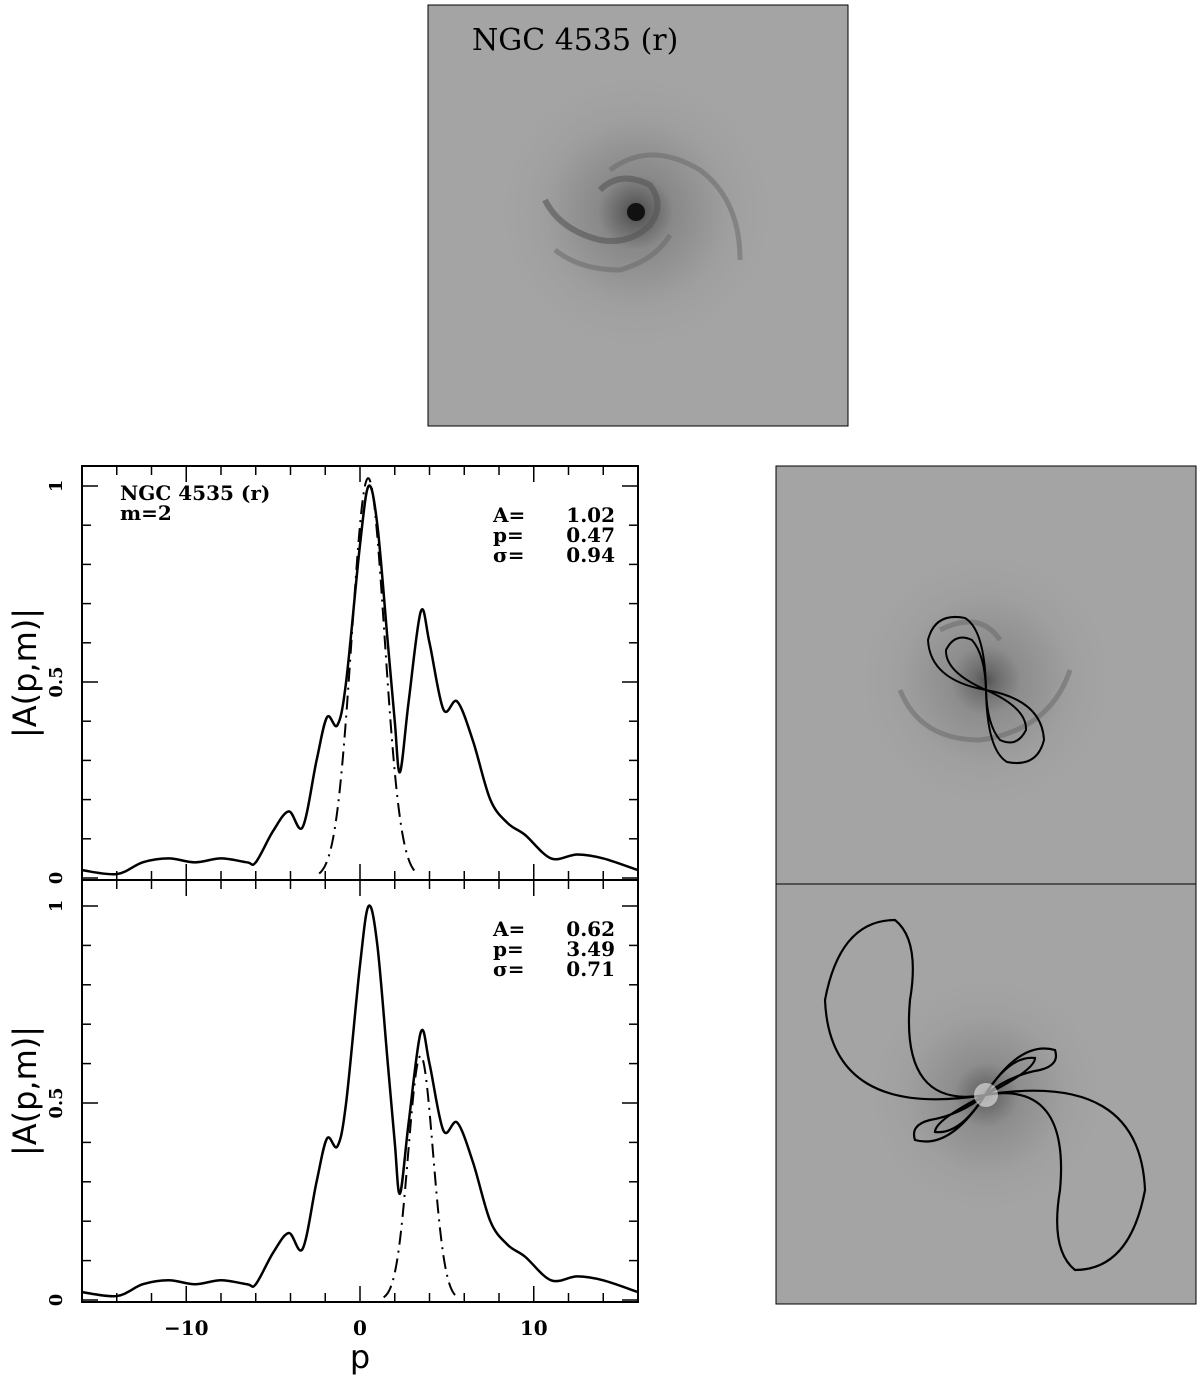 The width and height of the screenshot is (1200, 1376). I want to click on x-tick-label: 10, so click(534, 1328).